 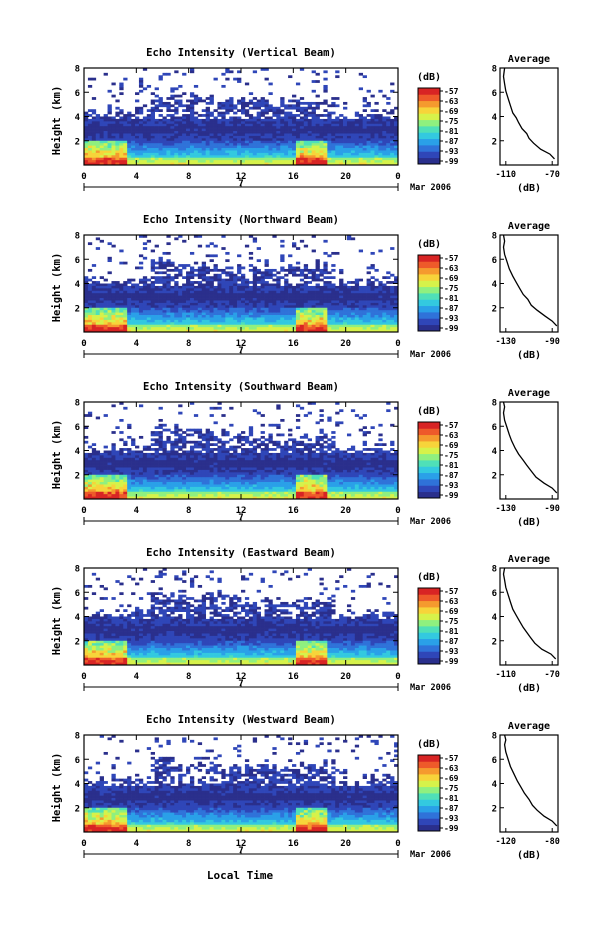 I want to click on x-tick-label: 12, so click(x=241, y=177).